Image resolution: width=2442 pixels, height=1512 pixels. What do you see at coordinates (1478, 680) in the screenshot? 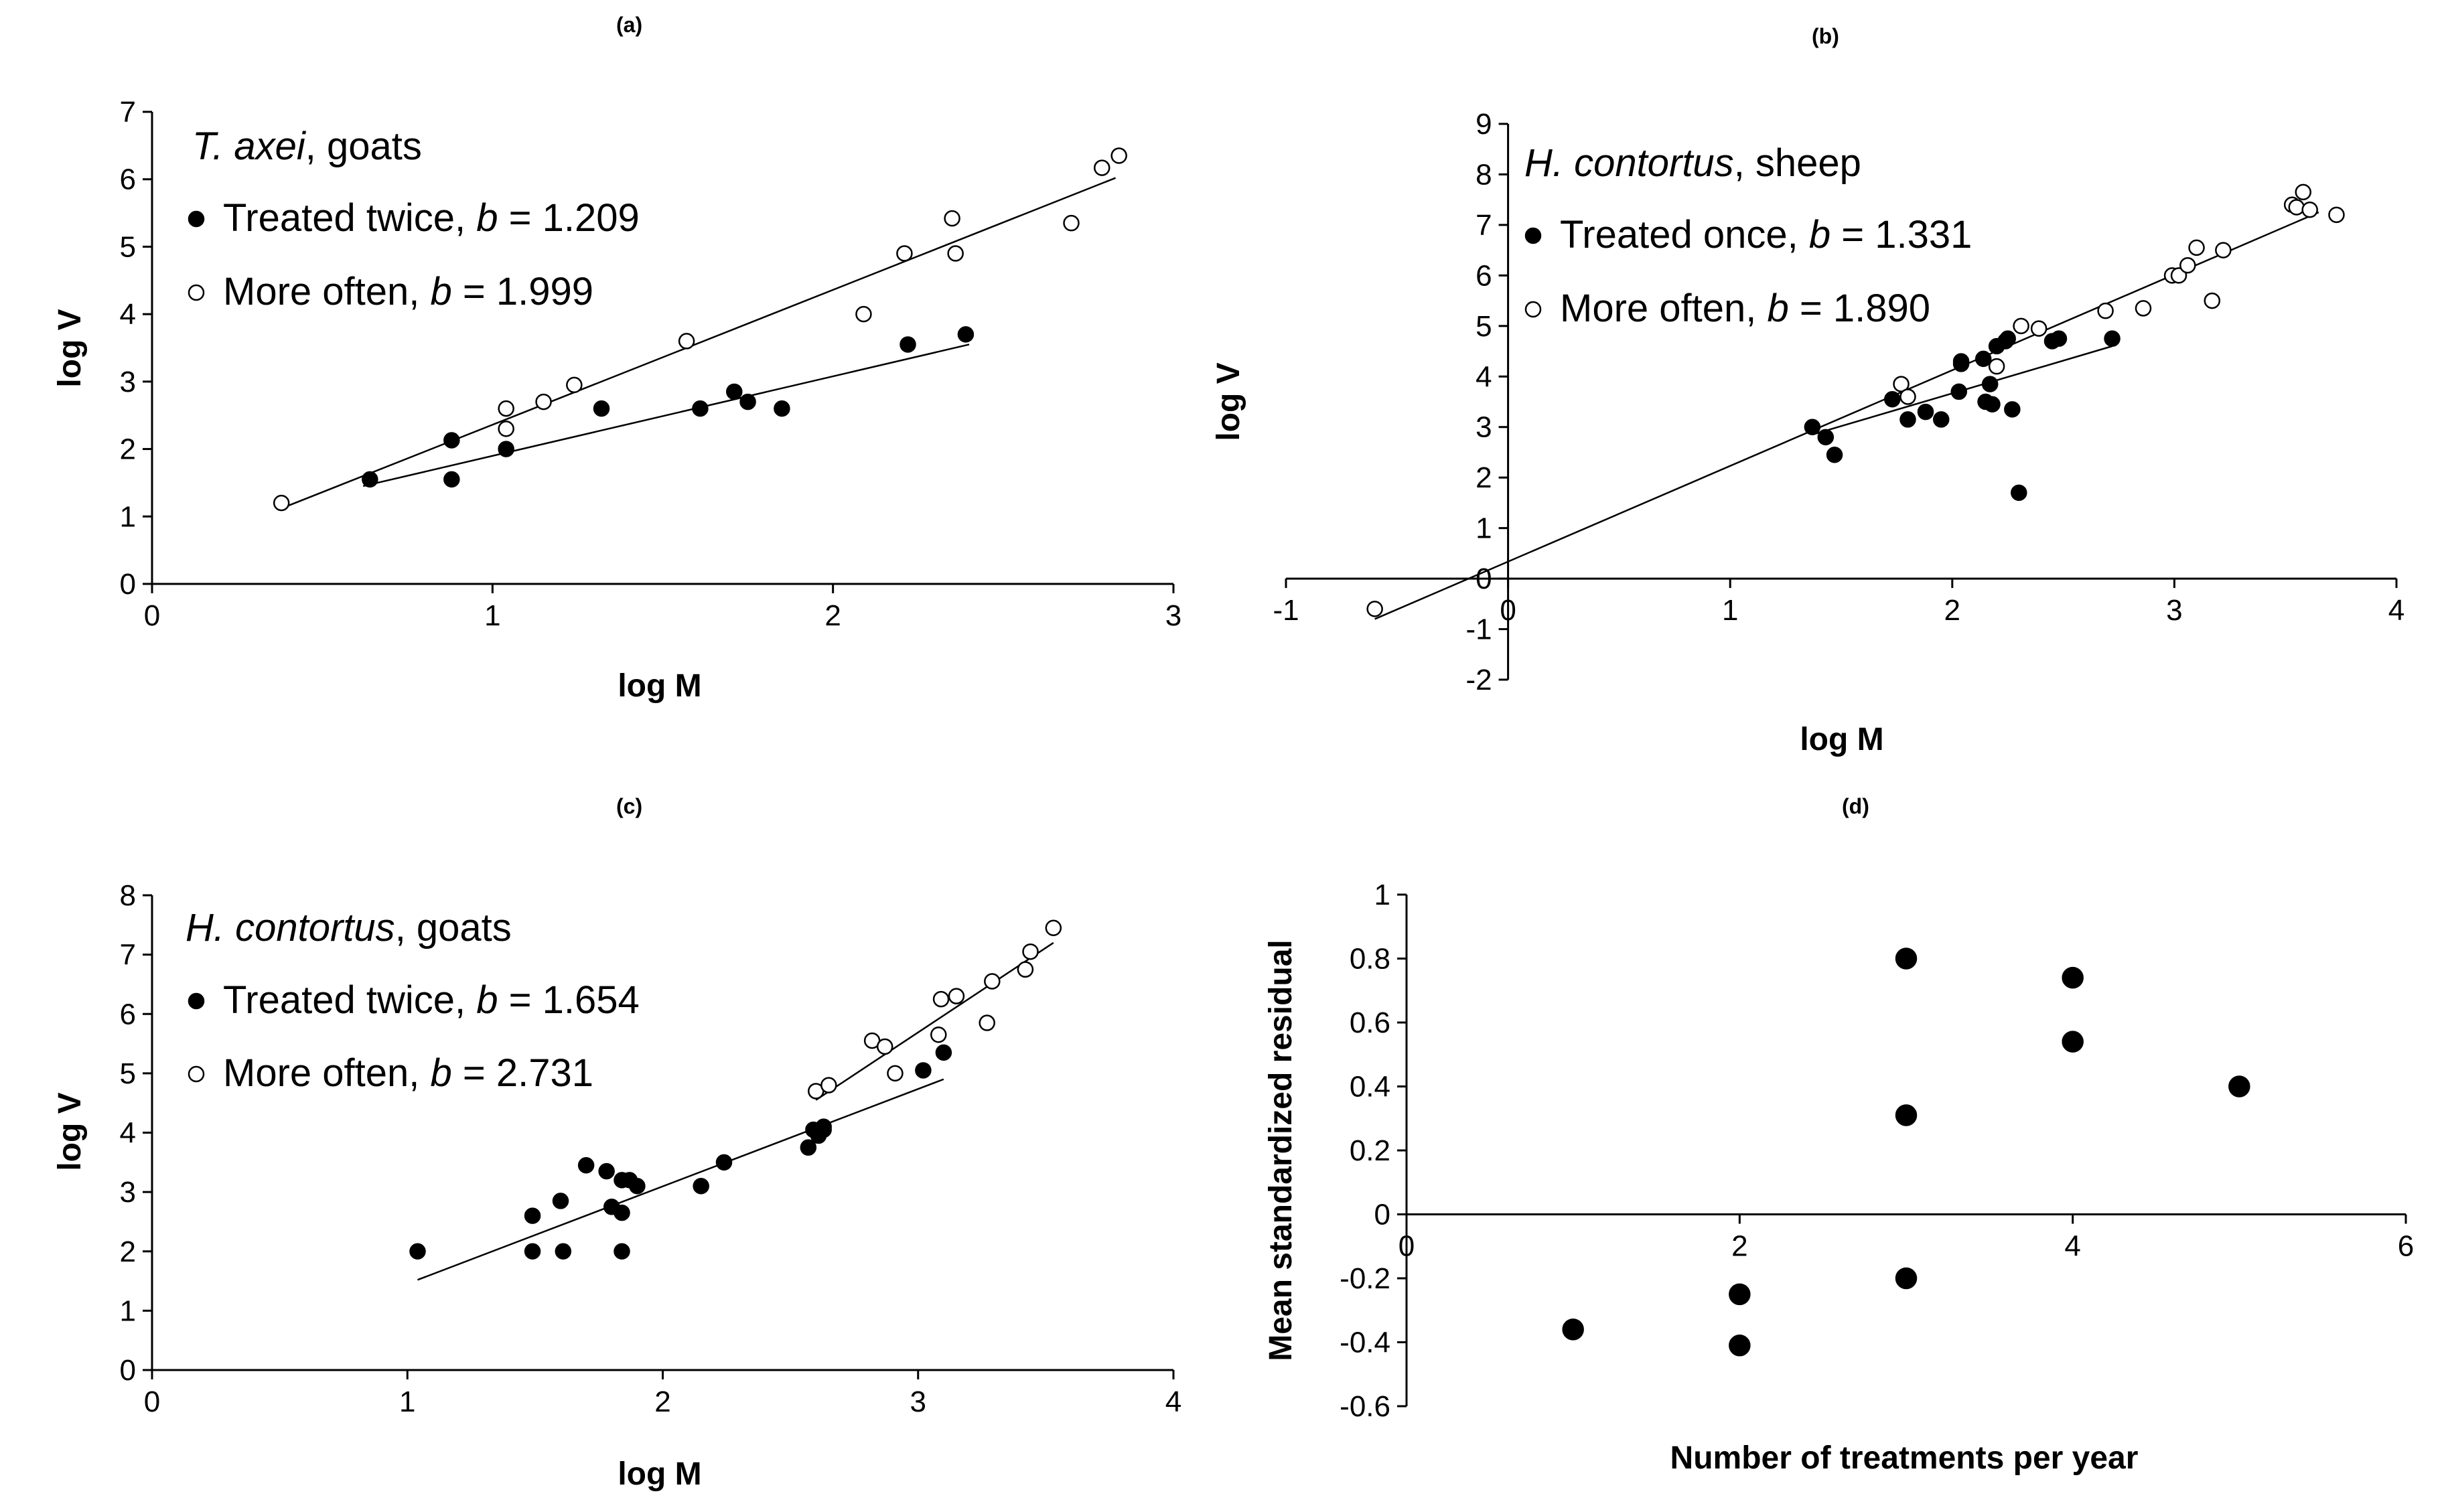
I see `y-tick-label: -2` at bounding box center [1478, 680].